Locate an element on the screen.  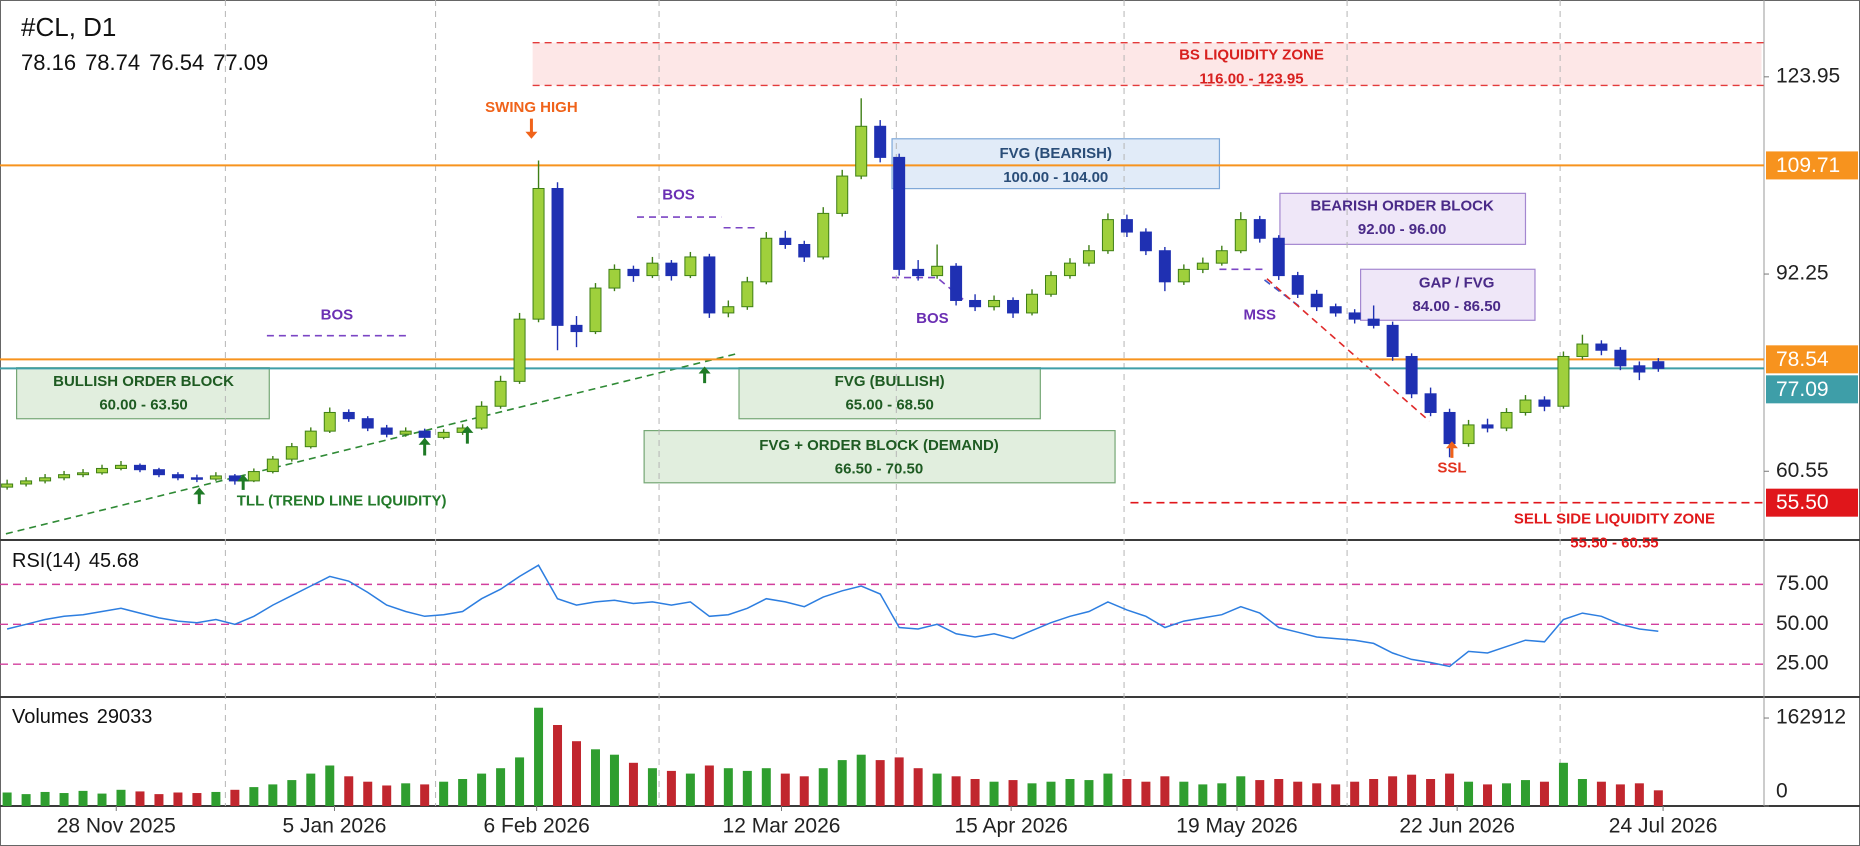
annotation-label: SSL is located at coordinates (1451, 468).